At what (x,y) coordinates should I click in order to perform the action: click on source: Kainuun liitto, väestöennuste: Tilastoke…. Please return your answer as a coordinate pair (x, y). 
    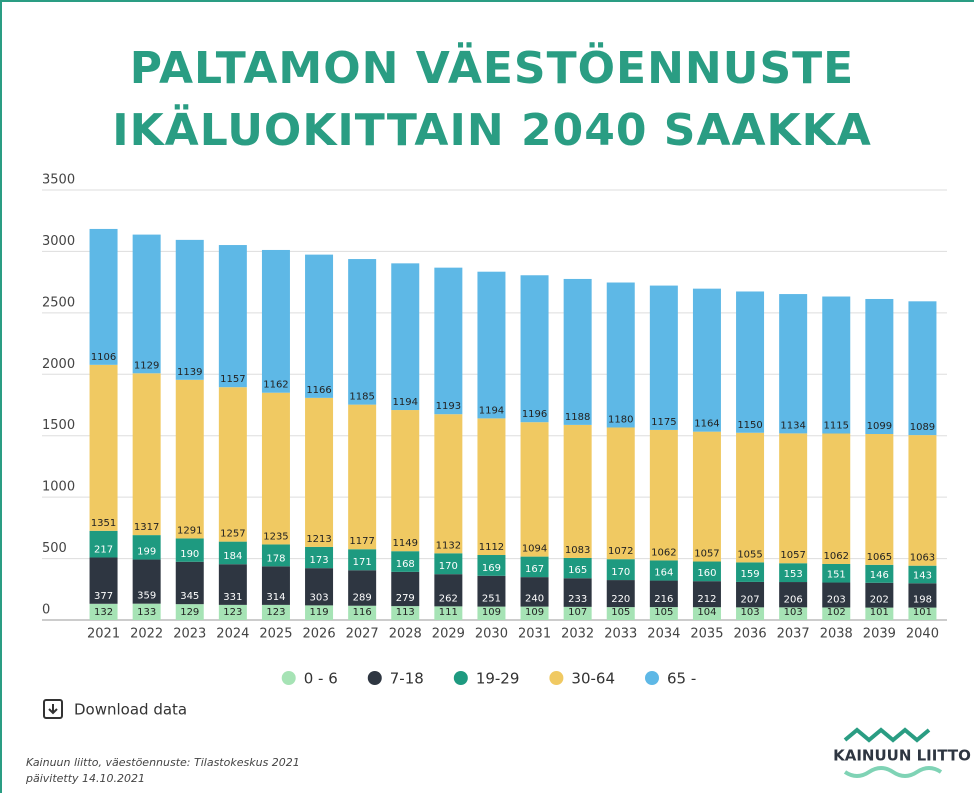
    Looking at the image, I should click on (163, 762).